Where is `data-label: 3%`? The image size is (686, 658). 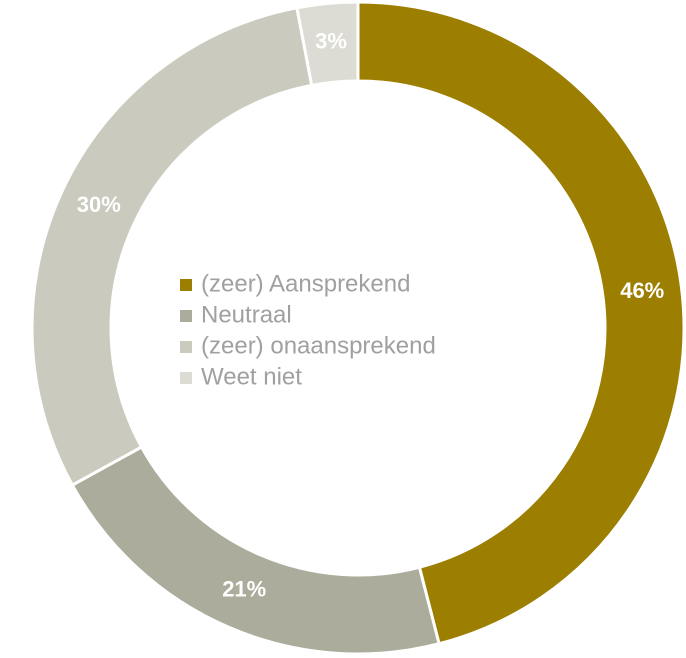 data-label: 3% is located at coordinates (331, 41).